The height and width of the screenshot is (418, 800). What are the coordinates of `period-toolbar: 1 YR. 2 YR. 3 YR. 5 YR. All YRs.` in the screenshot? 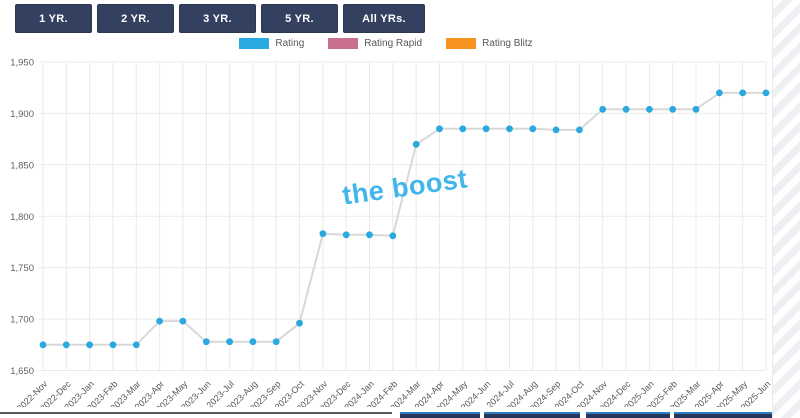 It's located at (220, 18).